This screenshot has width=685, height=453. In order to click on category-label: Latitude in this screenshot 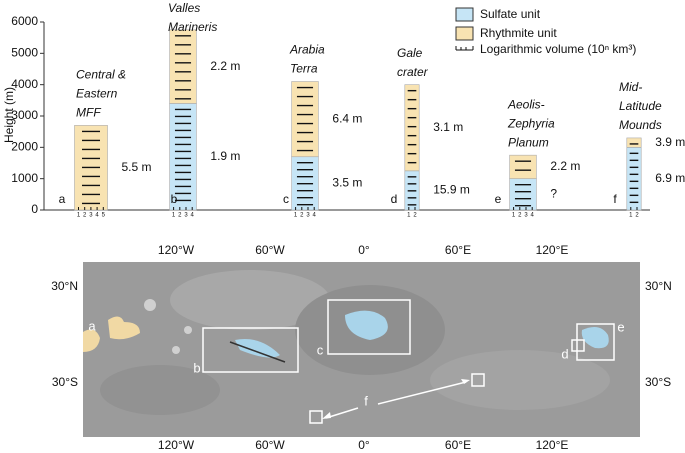, I will do `click(640, 106)`.